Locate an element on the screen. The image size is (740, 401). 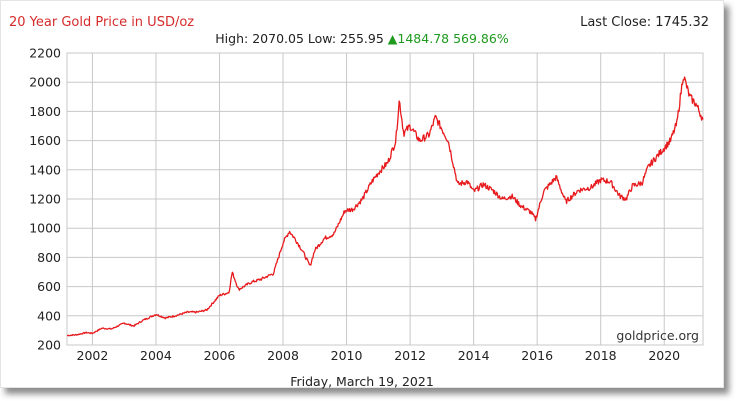
x-tick-label: 2002 is located at coordinates (93, 355).